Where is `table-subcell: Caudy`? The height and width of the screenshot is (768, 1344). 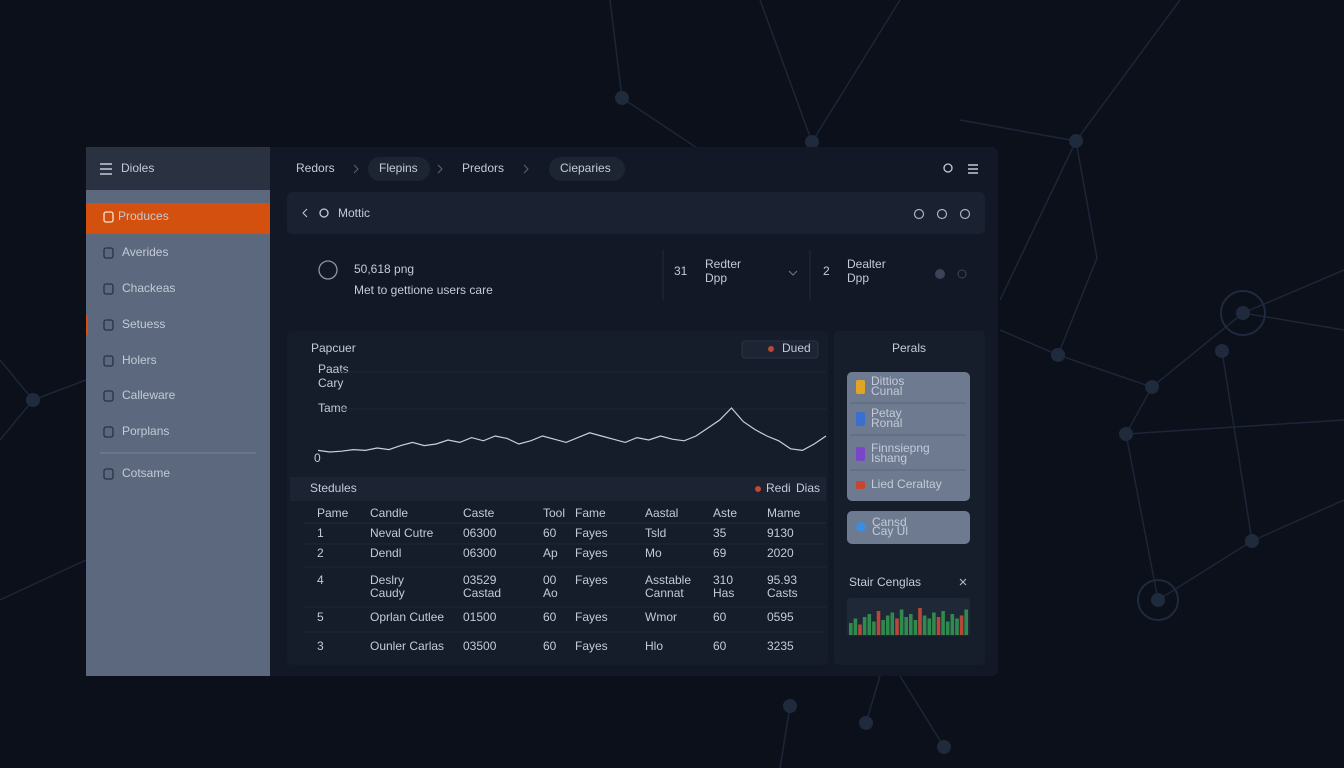 table-subcell: Caudy is located at coordinates (387, 593).